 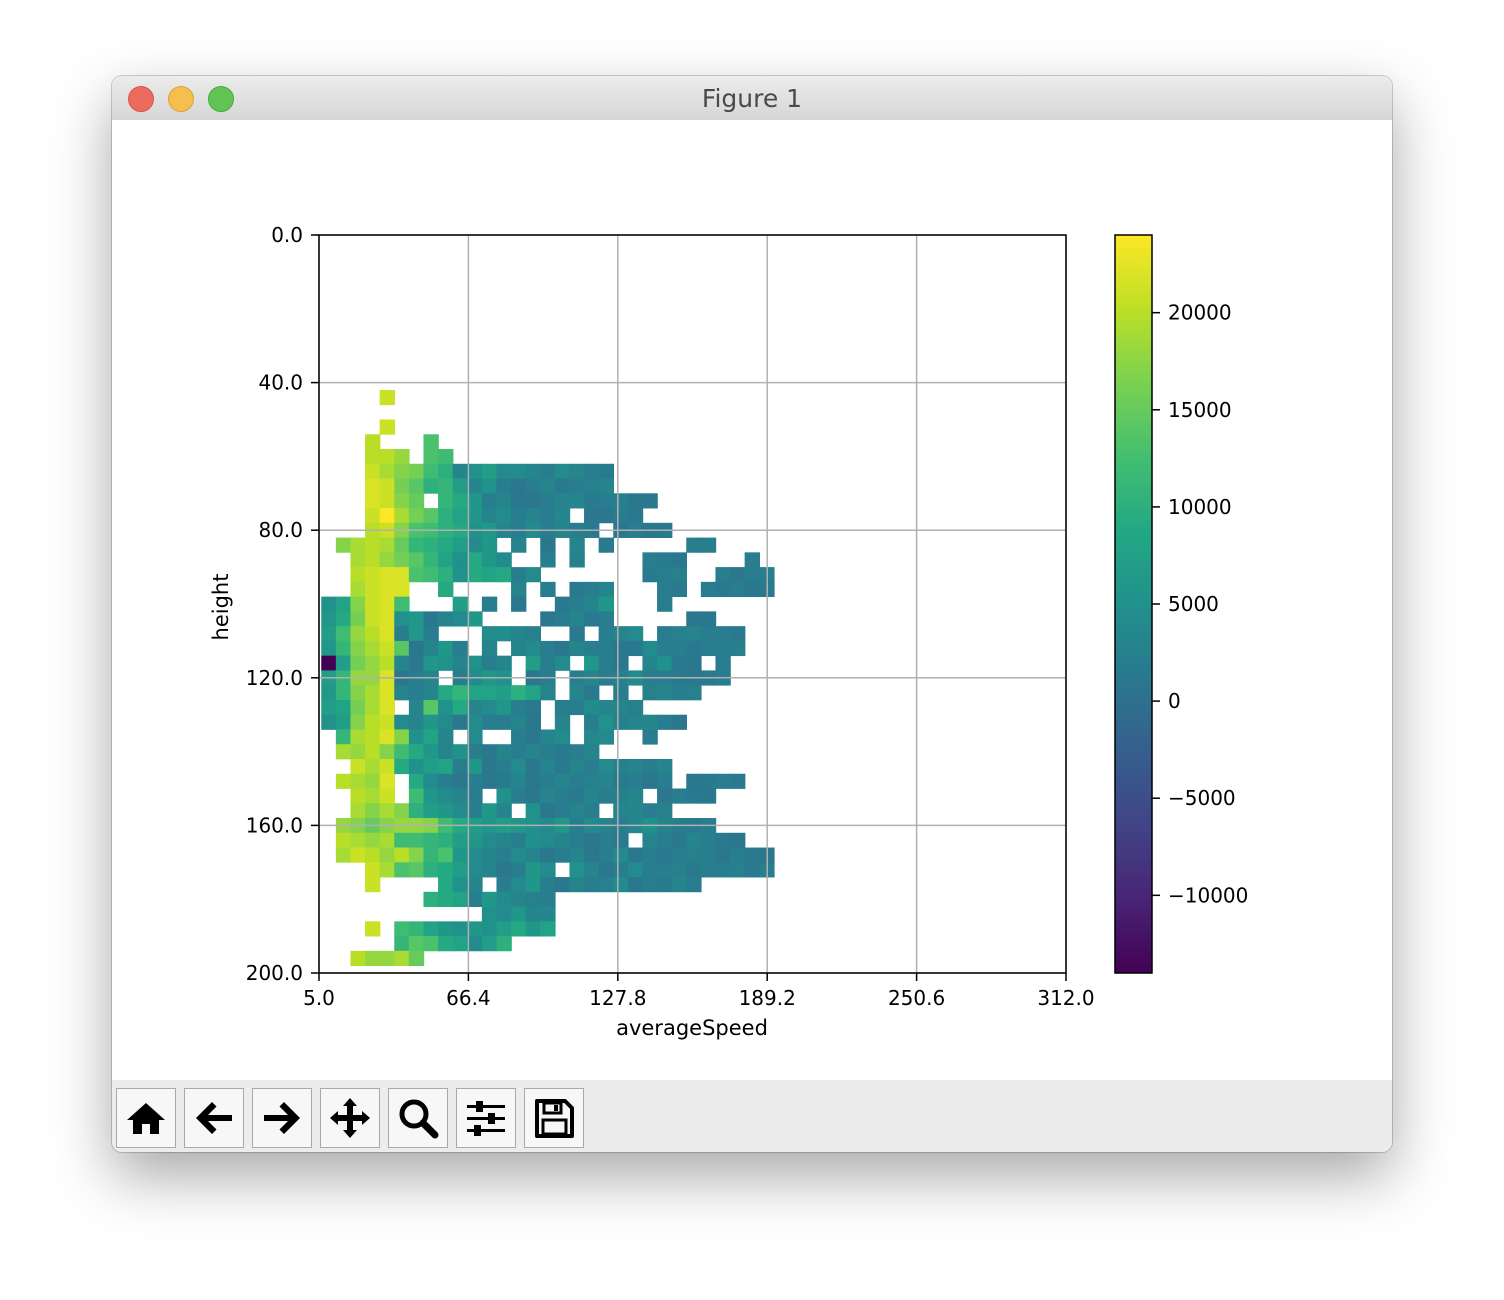 What do you see at coordinates (221, 99) in the screenshot?
I see `maximize-window-button` at bounding box center [221, 99].